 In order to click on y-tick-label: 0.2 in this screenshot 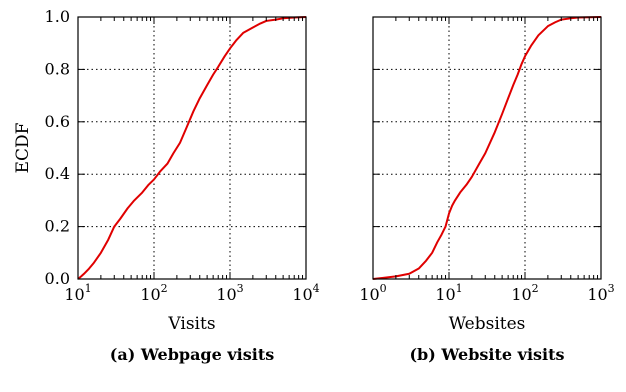, I will do `click(57, 226)`.